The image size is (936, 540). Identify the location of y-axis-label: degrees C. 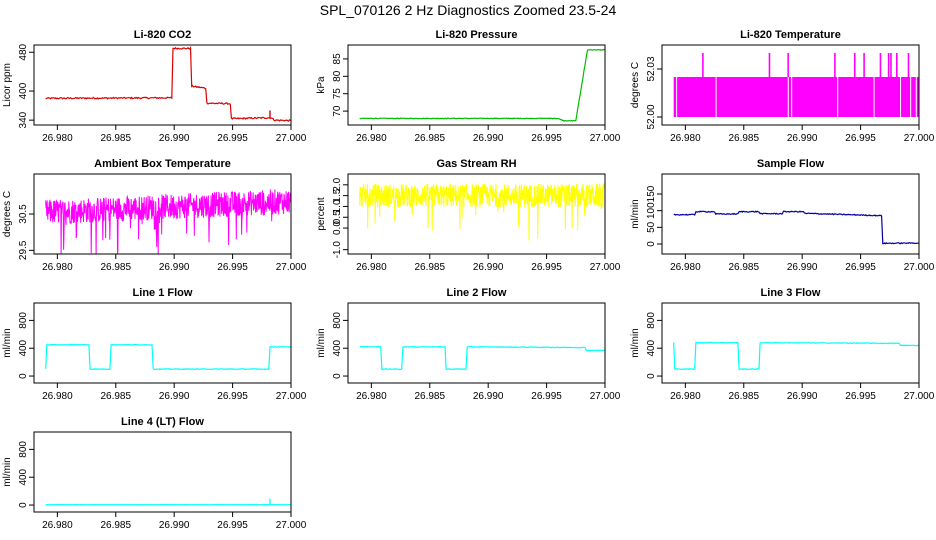
(7, 214).